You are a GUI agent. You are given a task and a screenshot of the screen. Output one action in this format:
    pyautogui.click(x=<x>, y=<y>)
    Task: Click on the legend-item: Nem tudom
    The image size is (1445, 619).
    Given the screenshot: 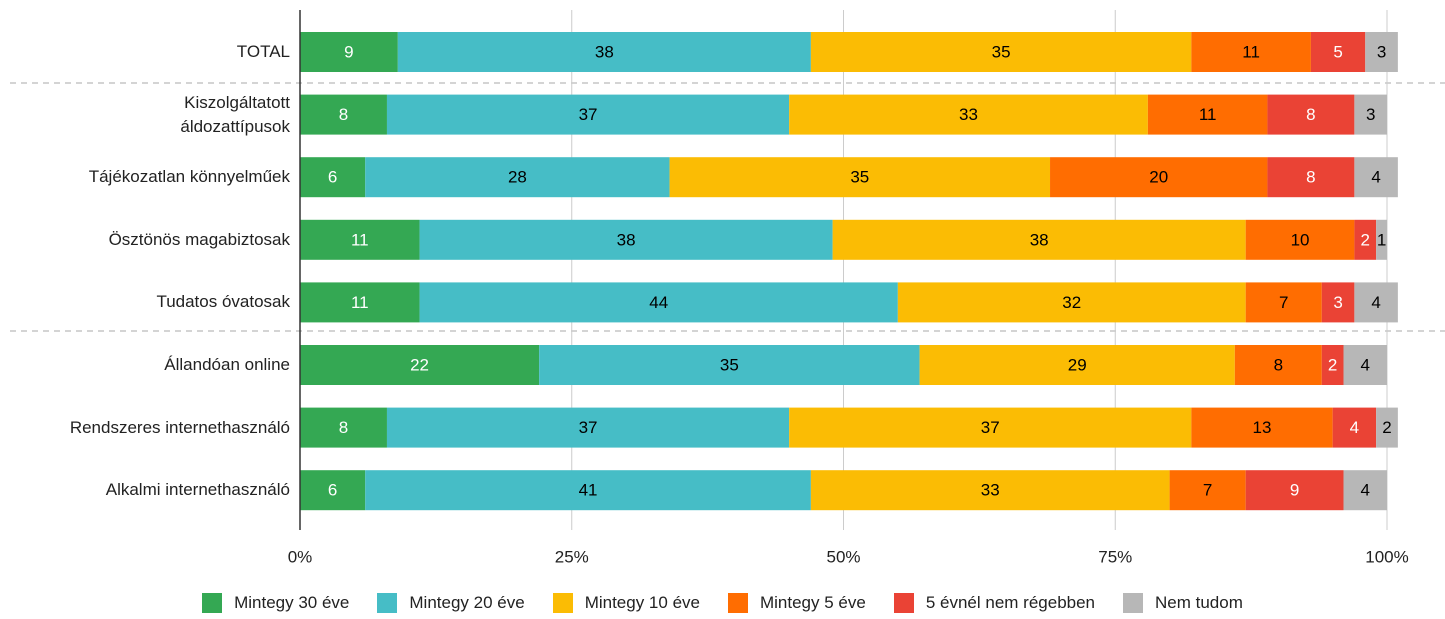 What is the action you would take?
    pyautogui.click(x=1183, y=603)
    